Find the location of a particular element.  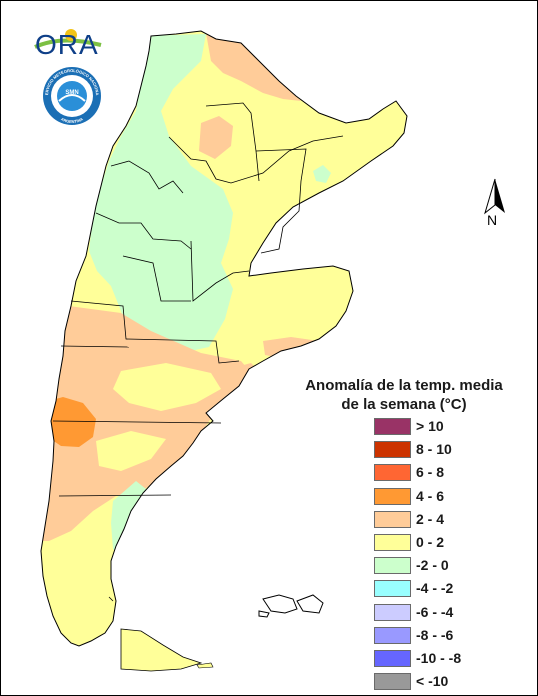

zone-minus2-0-northwest is located at coordinates (161, 193).